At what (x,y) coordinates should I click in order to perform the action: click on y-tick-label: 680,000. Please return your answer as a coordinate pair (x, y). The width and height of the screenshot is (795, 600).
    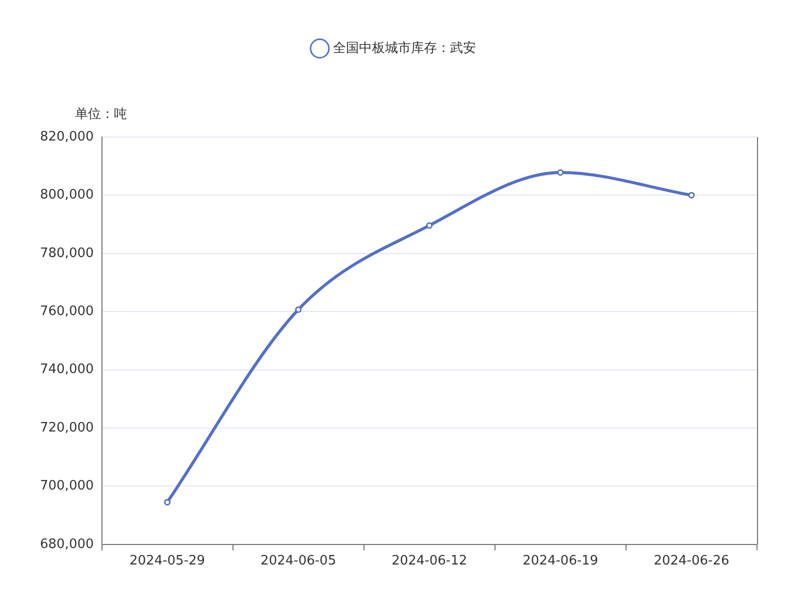
    Looking at the image, I should click on (67, 544).